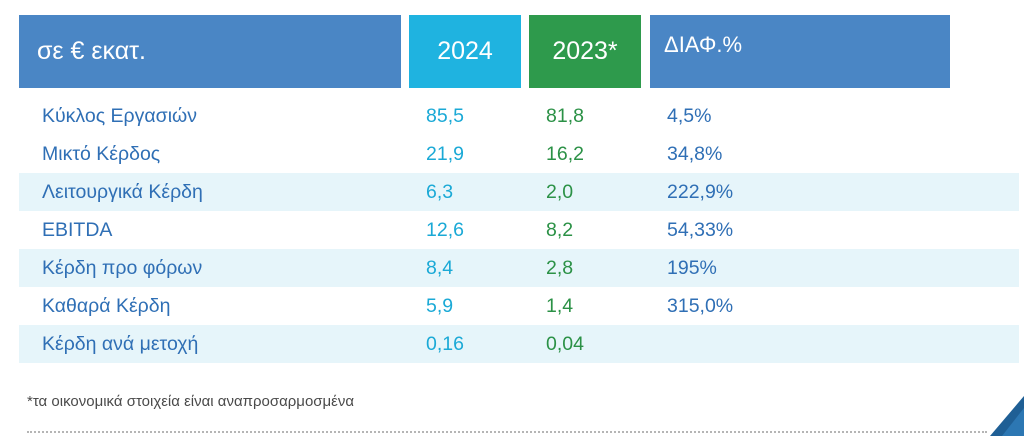 The image size is (1024, 436). What do you see at coordinates (692, 268) in the screenshot?
I see `value-diff: 195%` at bounding box center [692, 268].